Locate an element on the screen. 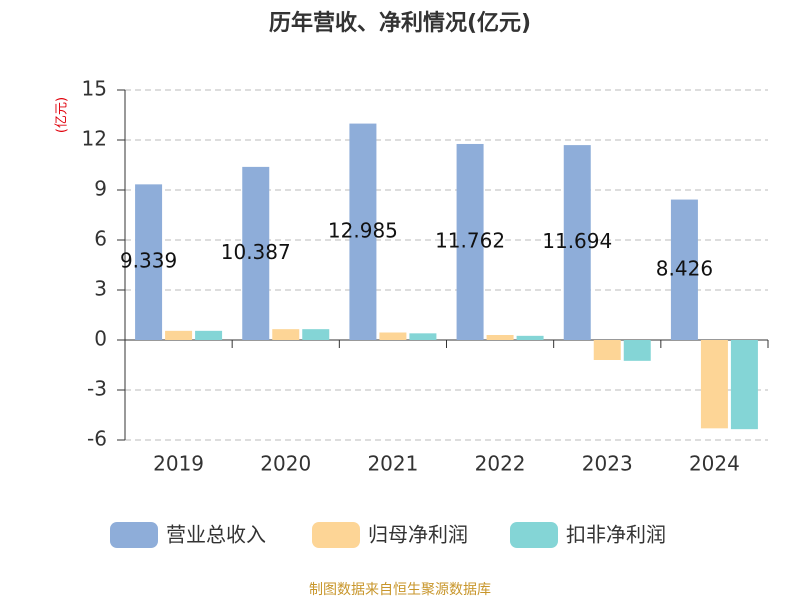 Image resolution: width=800 pixels, height=604 pixels. y-tick-label: 12 is located at coordinates (94, 139).